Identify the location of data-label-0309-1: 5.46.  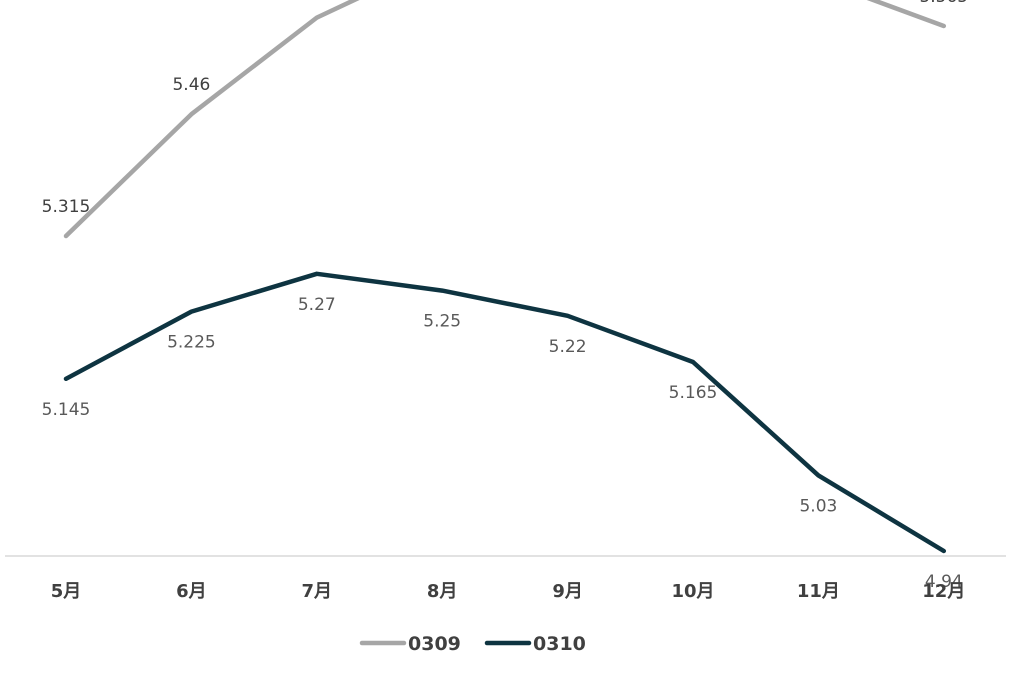
(191, 85).